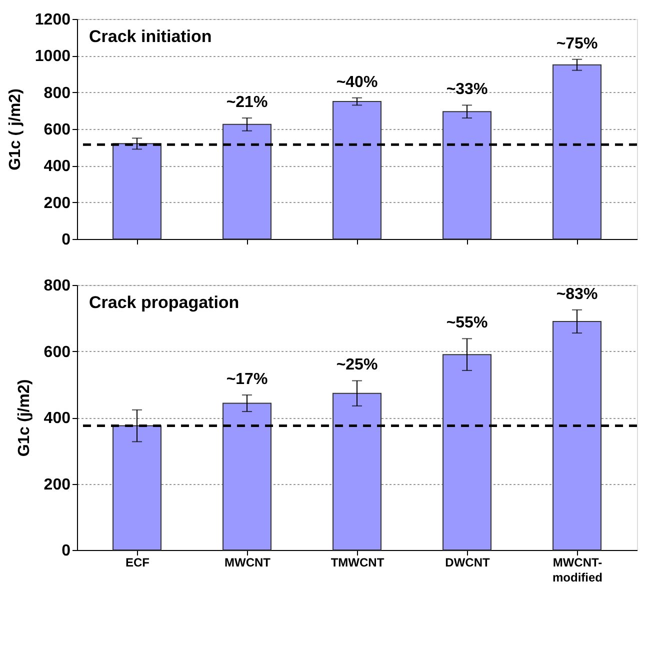 The width and height of the screenshot is (672, 663). Describe the element at coordinates (357, 563) in the screenshot. I see `x-tick-label: TMWCNT` at that location.